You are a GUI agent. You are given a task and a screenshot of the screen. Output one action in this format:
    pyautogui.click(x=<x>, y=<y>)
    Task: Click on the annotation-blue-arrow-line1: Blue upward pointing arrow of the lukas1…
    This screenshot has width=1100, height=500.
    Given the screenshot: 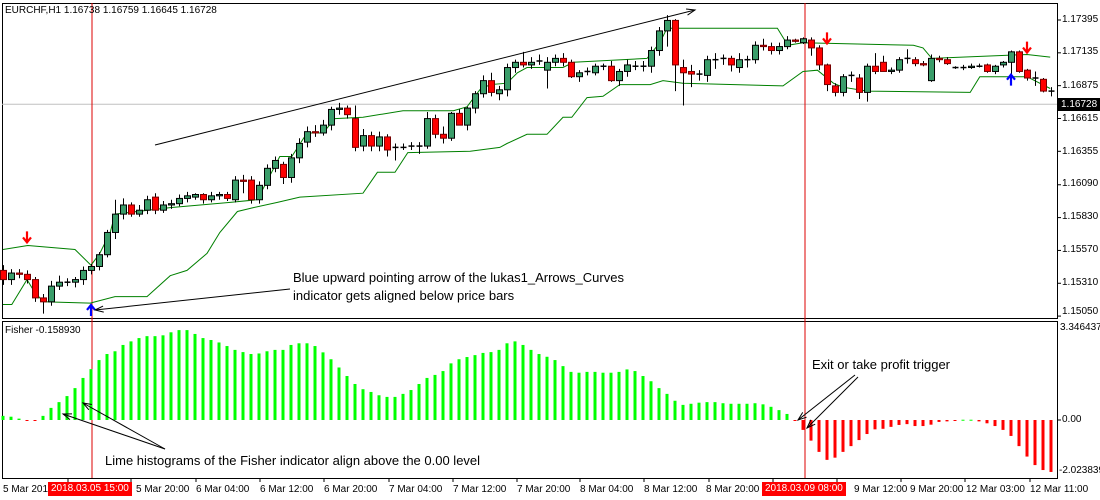 What is the action you would take?
    pyautogui.click(x=458, y=277)
    